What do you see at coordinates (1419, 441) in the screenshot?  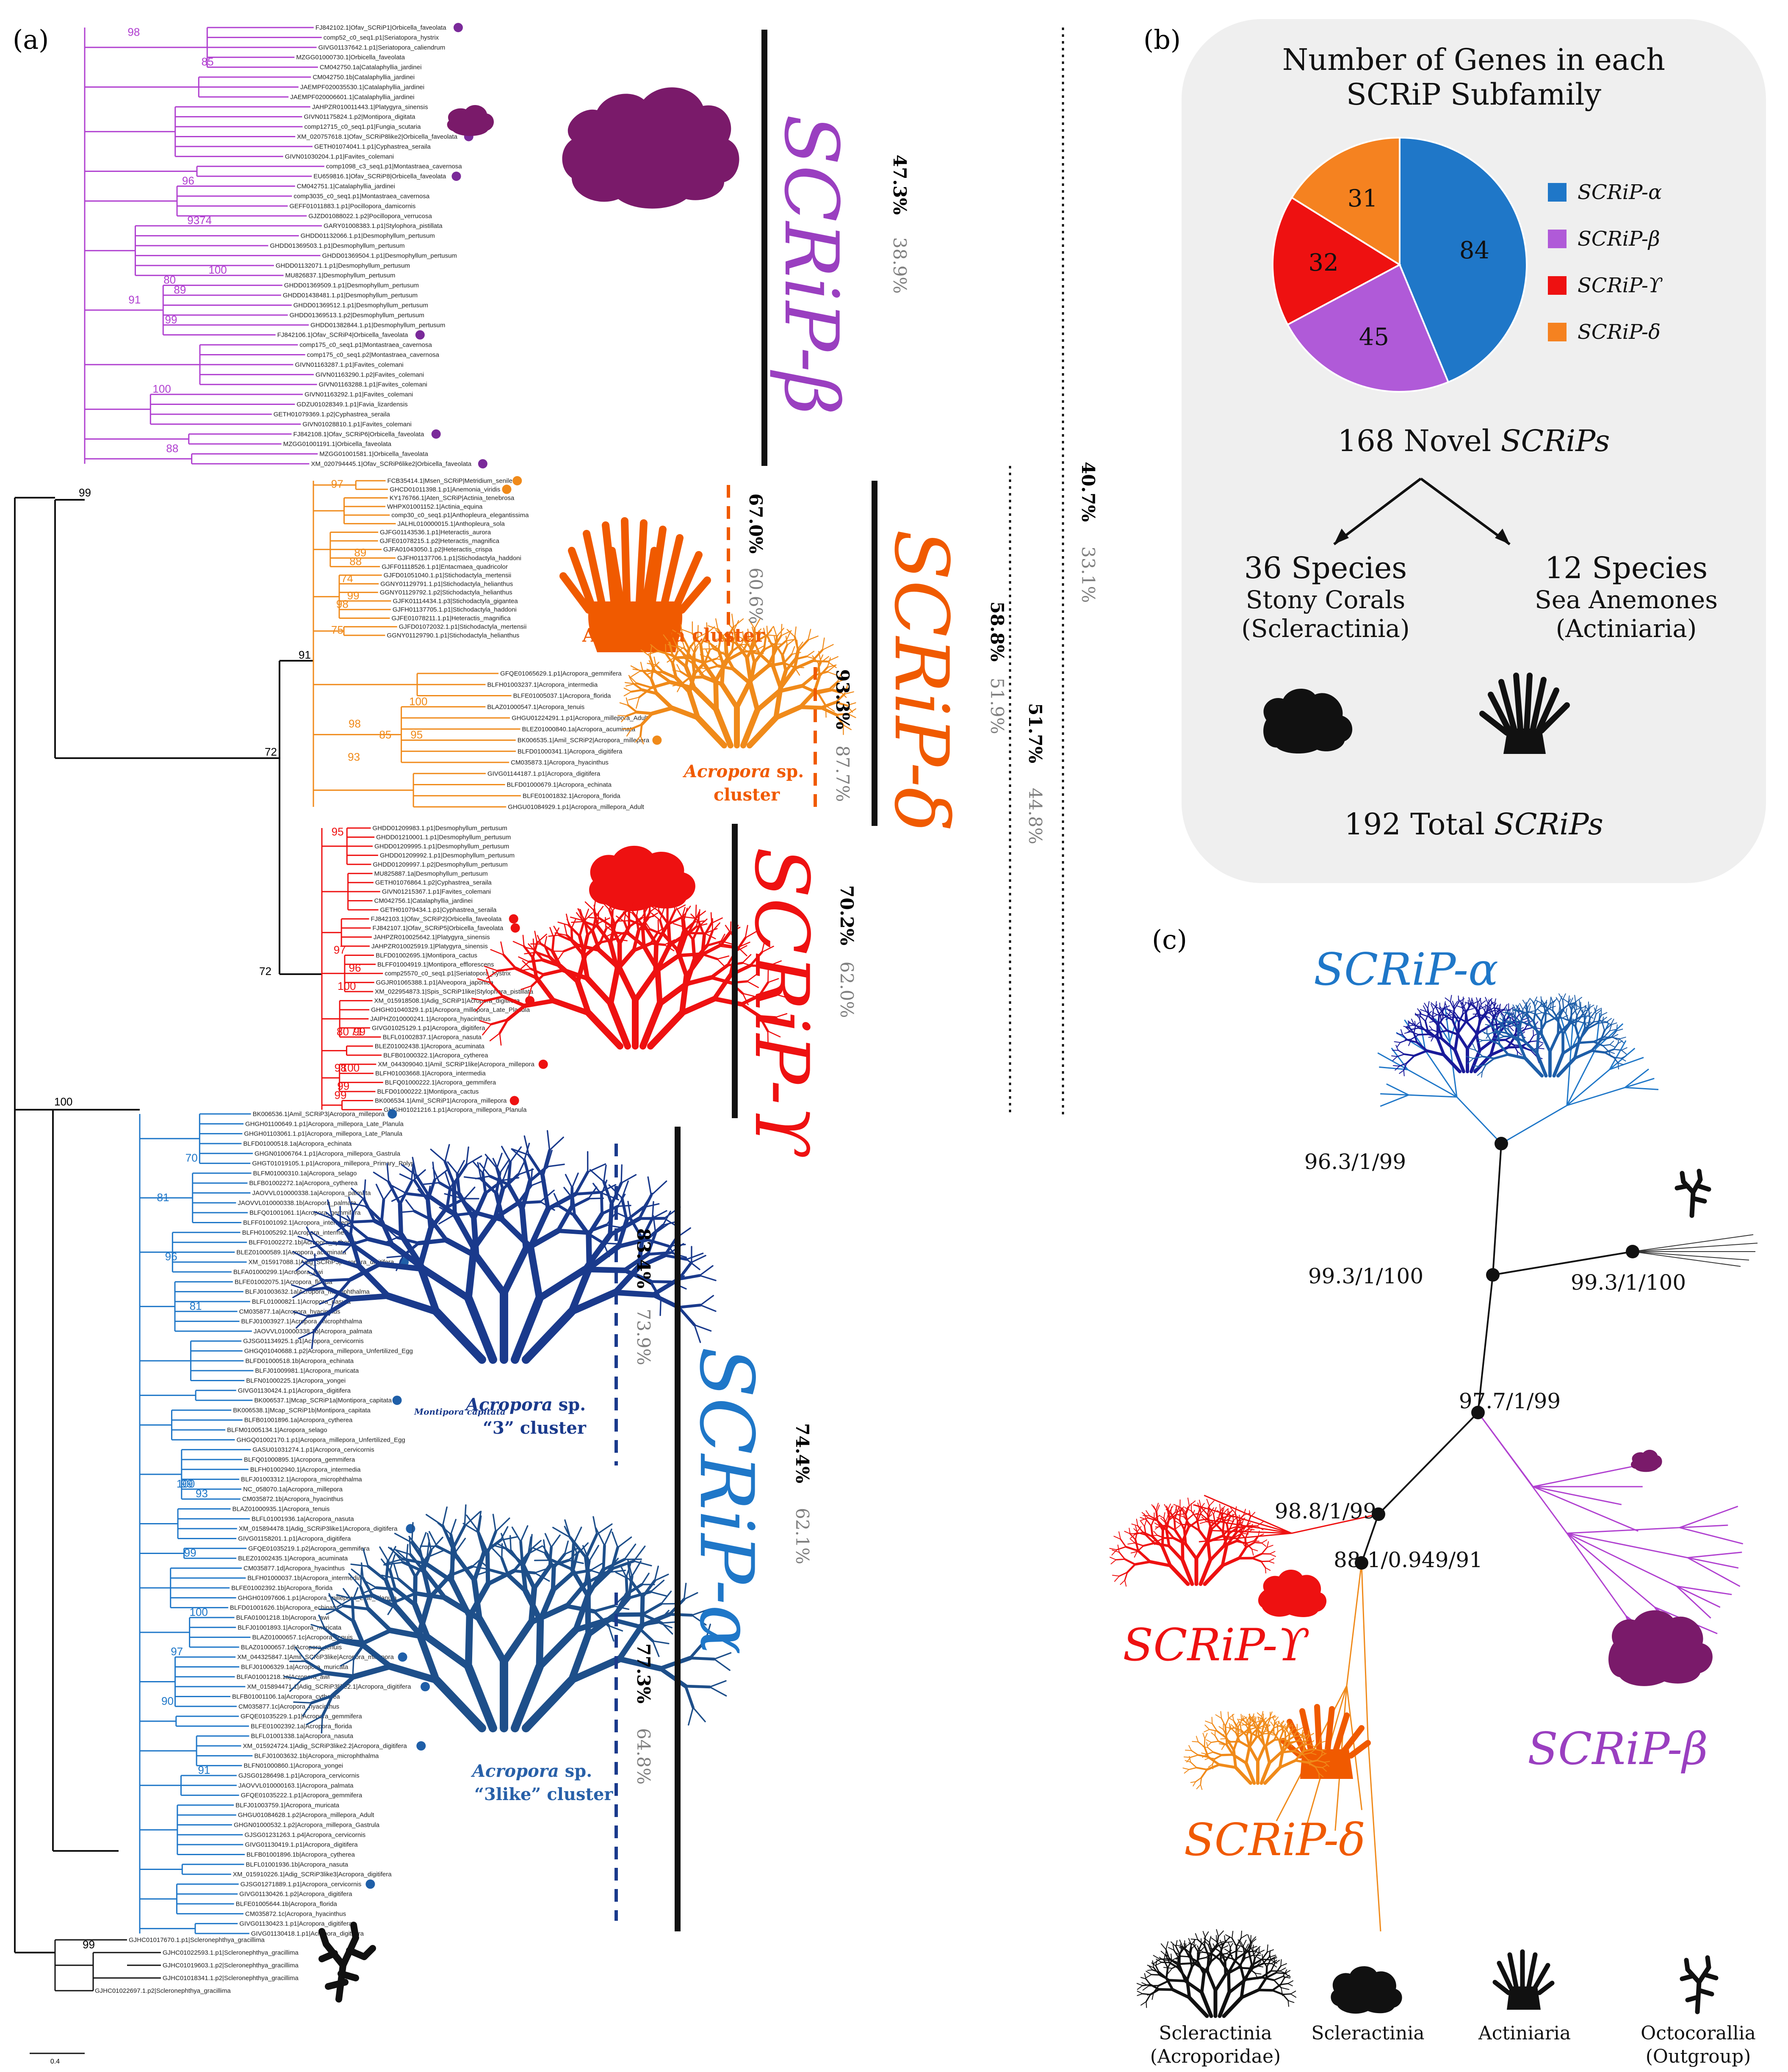 I see `novel-prefix: 168 Novel` at bounding box center [1419, 441].